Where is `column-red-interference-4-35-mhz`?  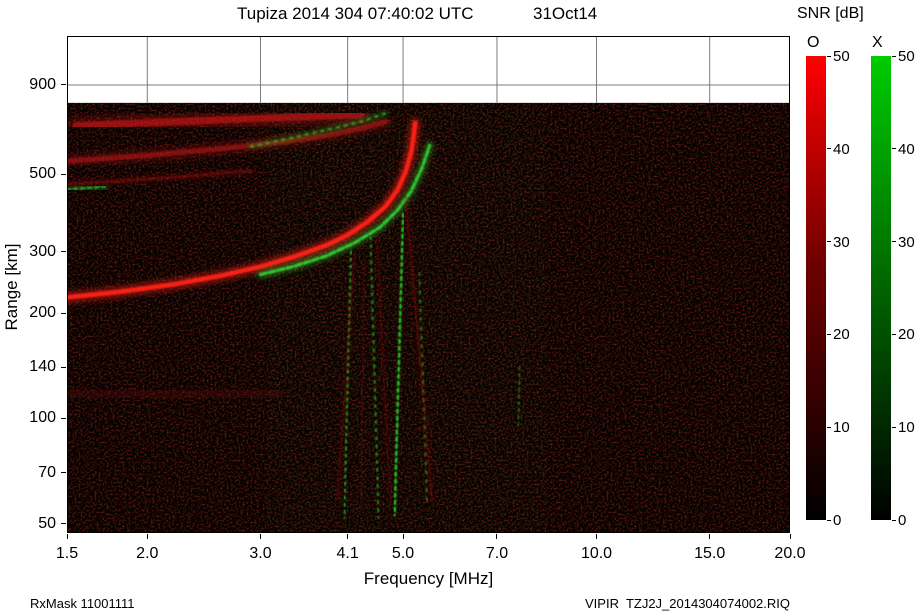
column-red-interference-4-35-mhz is located at coordinates (362, 385).